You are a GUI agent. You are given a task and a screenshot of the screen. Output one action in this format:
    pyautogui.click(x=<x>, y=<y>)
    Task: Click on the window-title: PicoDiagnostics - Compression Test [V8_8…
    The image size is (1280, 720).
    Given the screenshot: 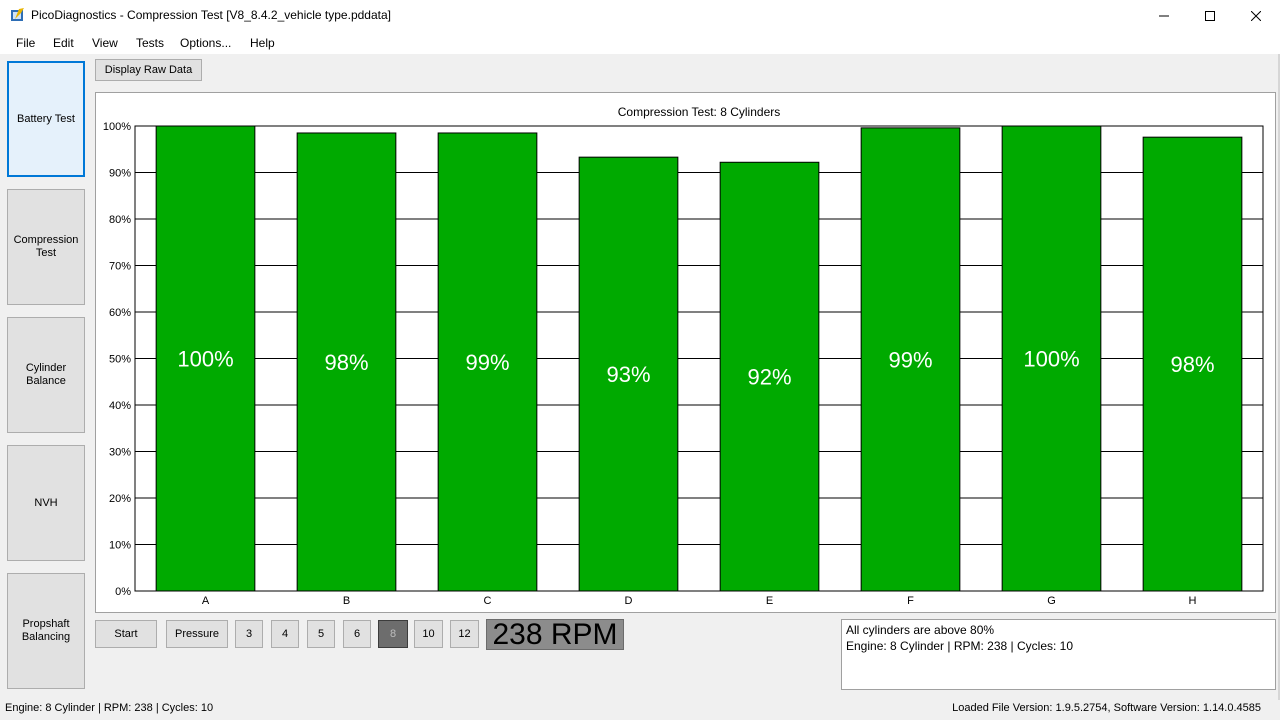 What is the action you would take?
    pyautogui.click(x=211, y=15)
    